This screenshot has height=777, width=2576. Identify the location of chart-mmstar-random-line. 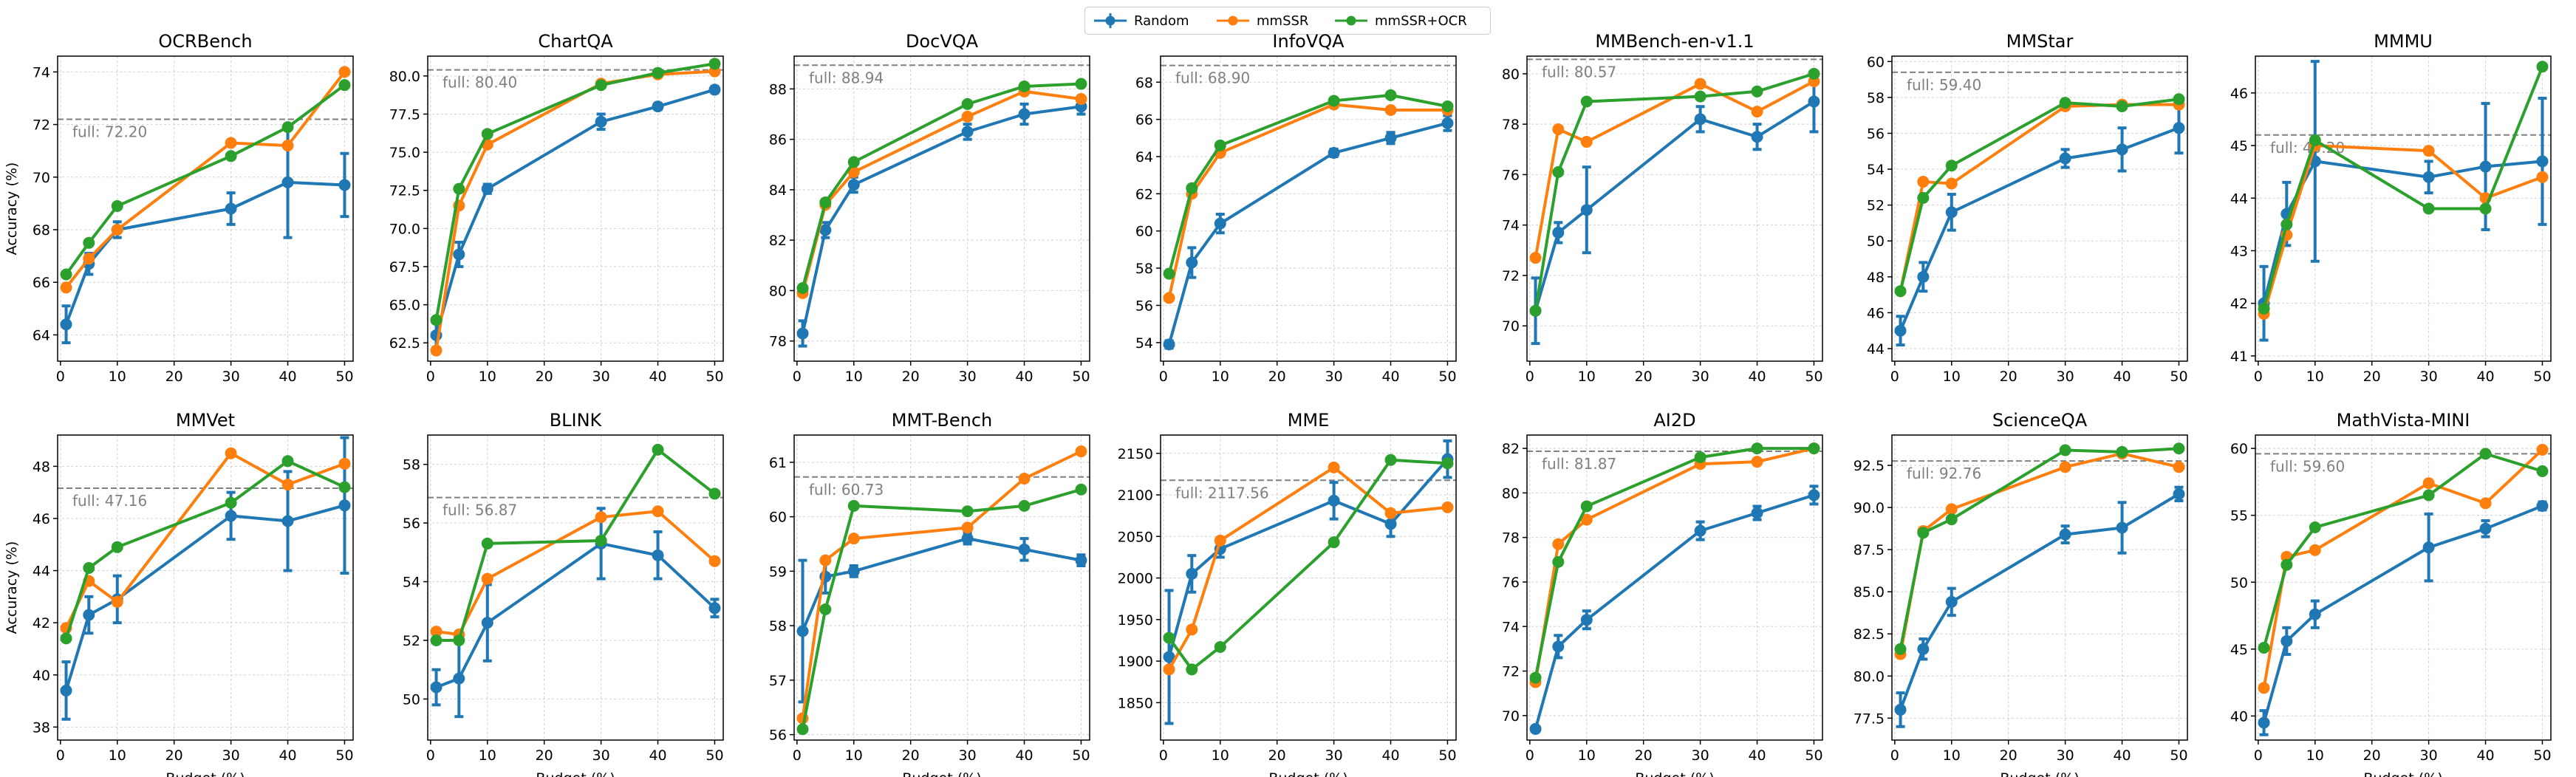
(2039, 229).